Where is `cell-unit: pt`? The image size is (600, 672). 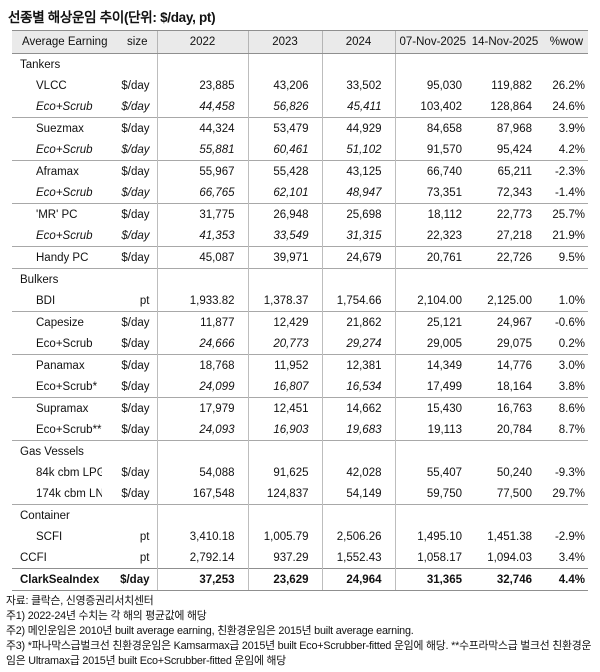
cell-unit: pt is located at coordinates (144, 536).